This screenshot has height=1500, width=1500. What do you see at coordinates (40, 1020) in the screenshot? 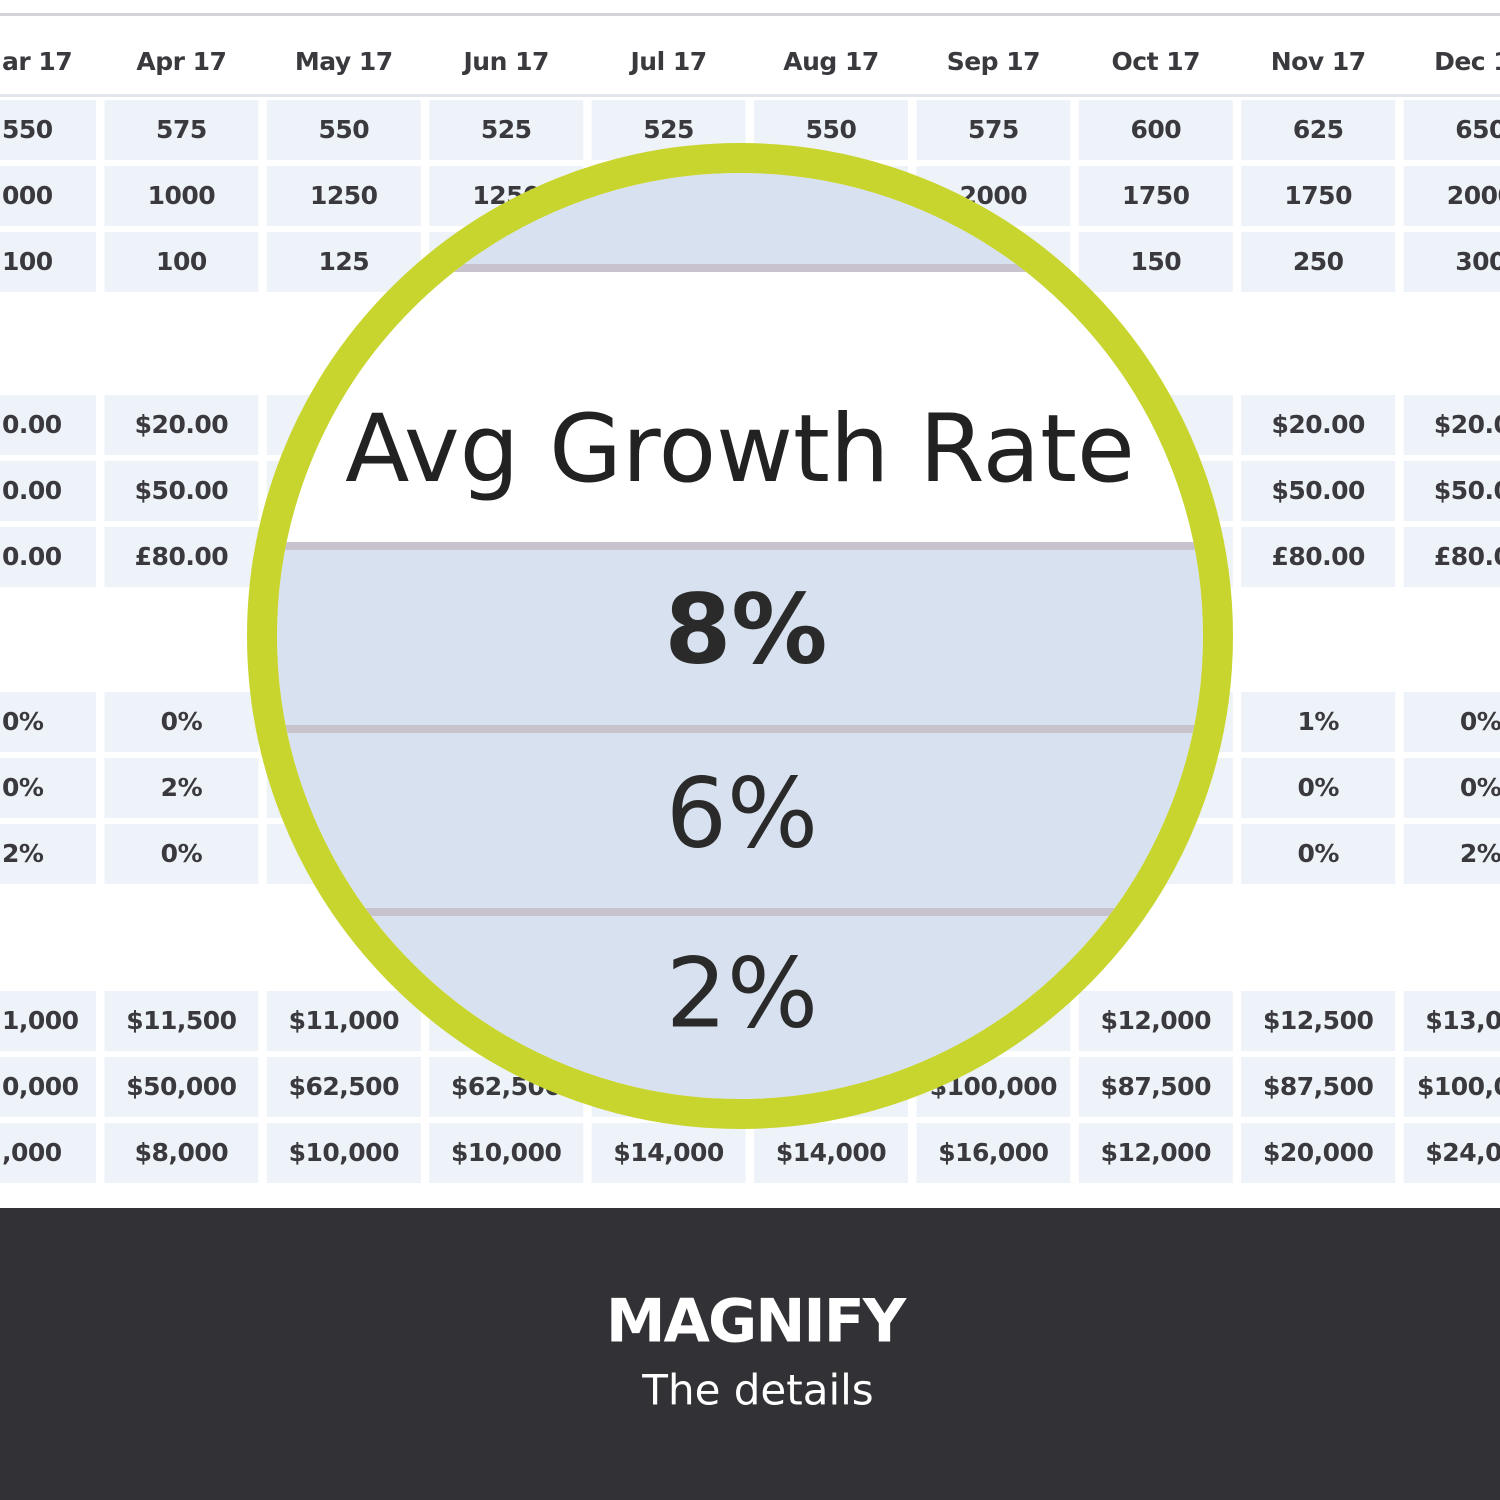
I see `cell-text: 1,000` at bounding box center [40, 1020].